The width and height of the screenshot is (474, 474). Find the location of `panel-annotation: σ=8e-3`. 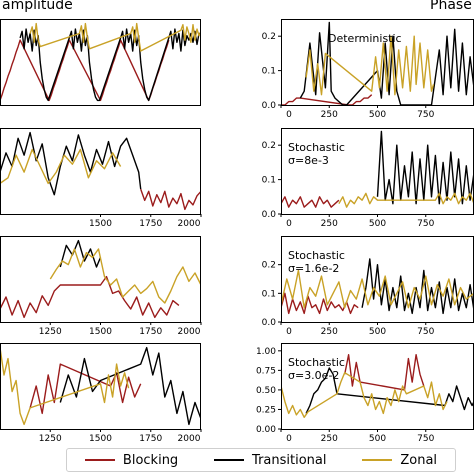

panel-annotation: σ=8e-3 is located at coordinates (308, 160).